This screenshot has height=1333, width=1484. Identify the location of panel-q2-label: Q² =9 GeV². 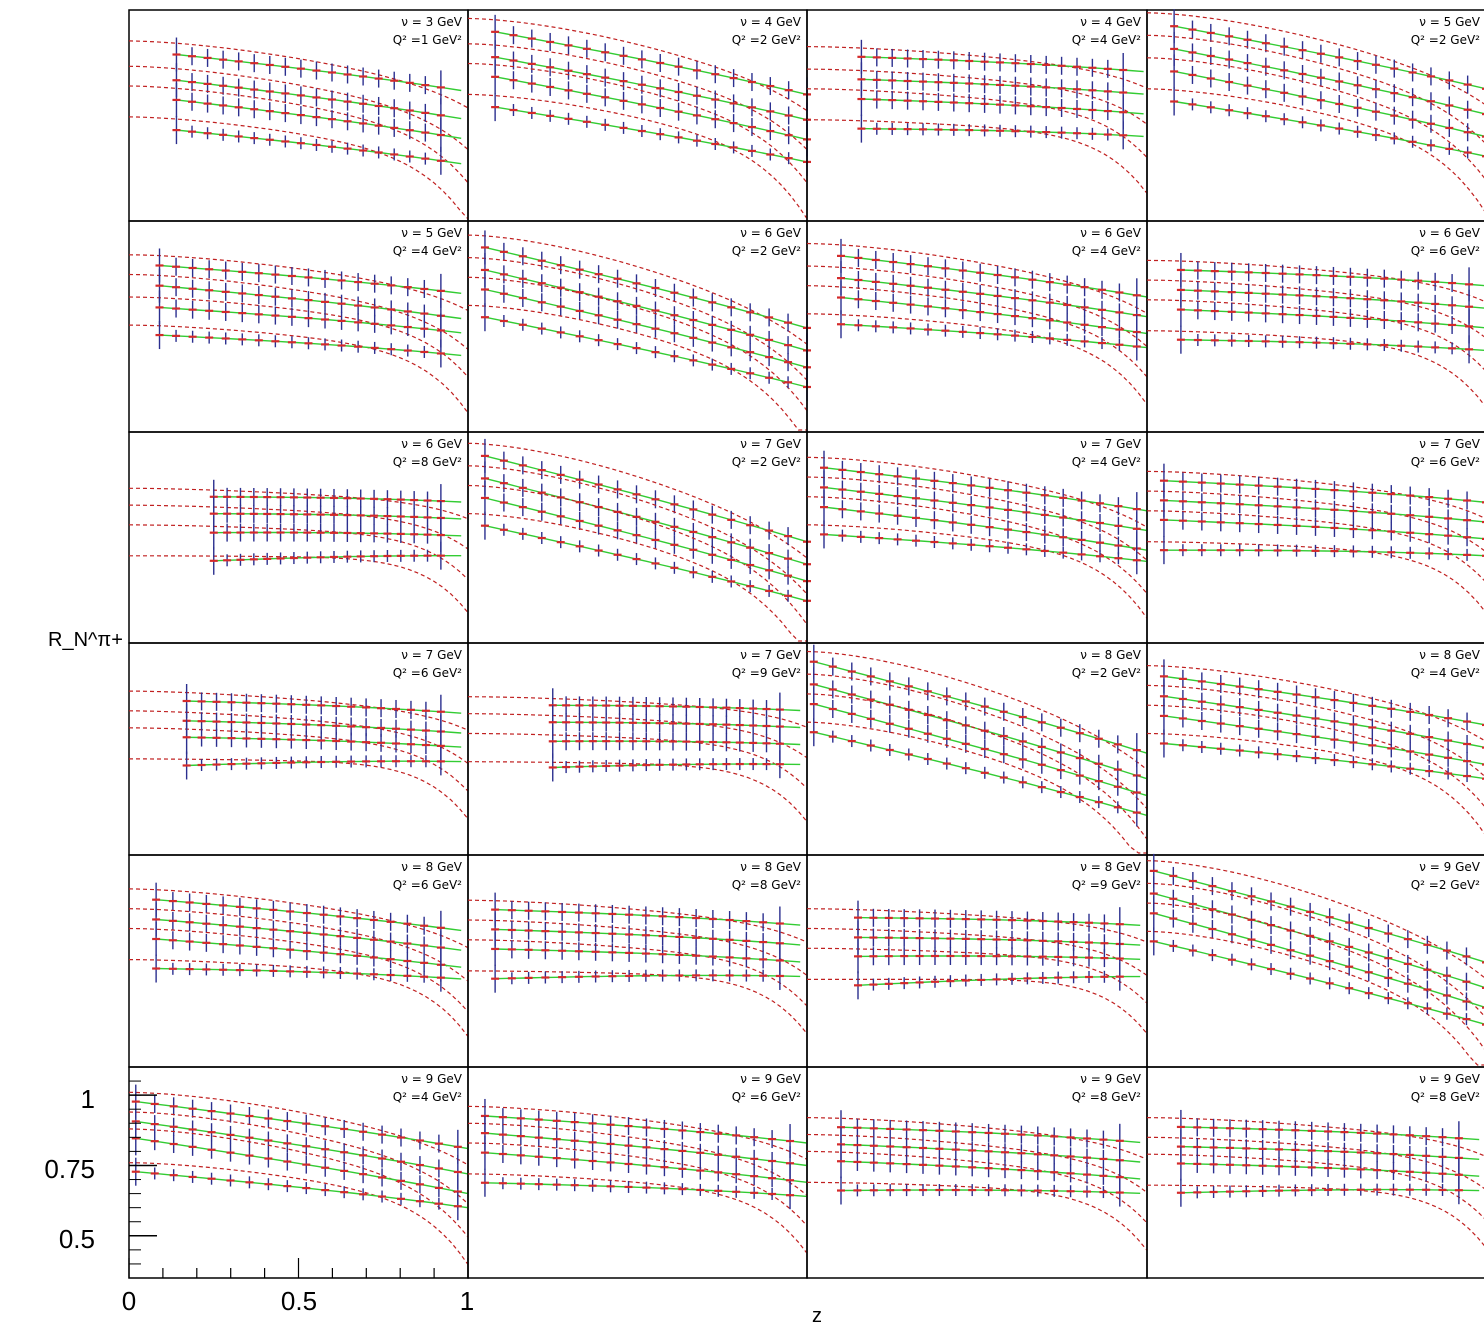
(766, 673).